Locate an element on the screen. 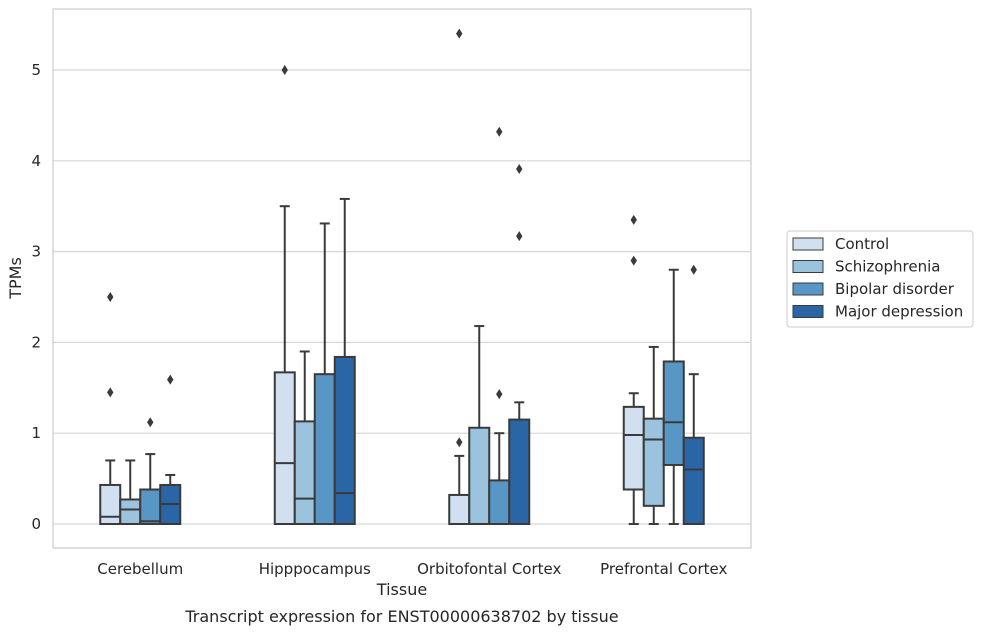  y-tick-label: 1 is located at coordinates (36, 433).